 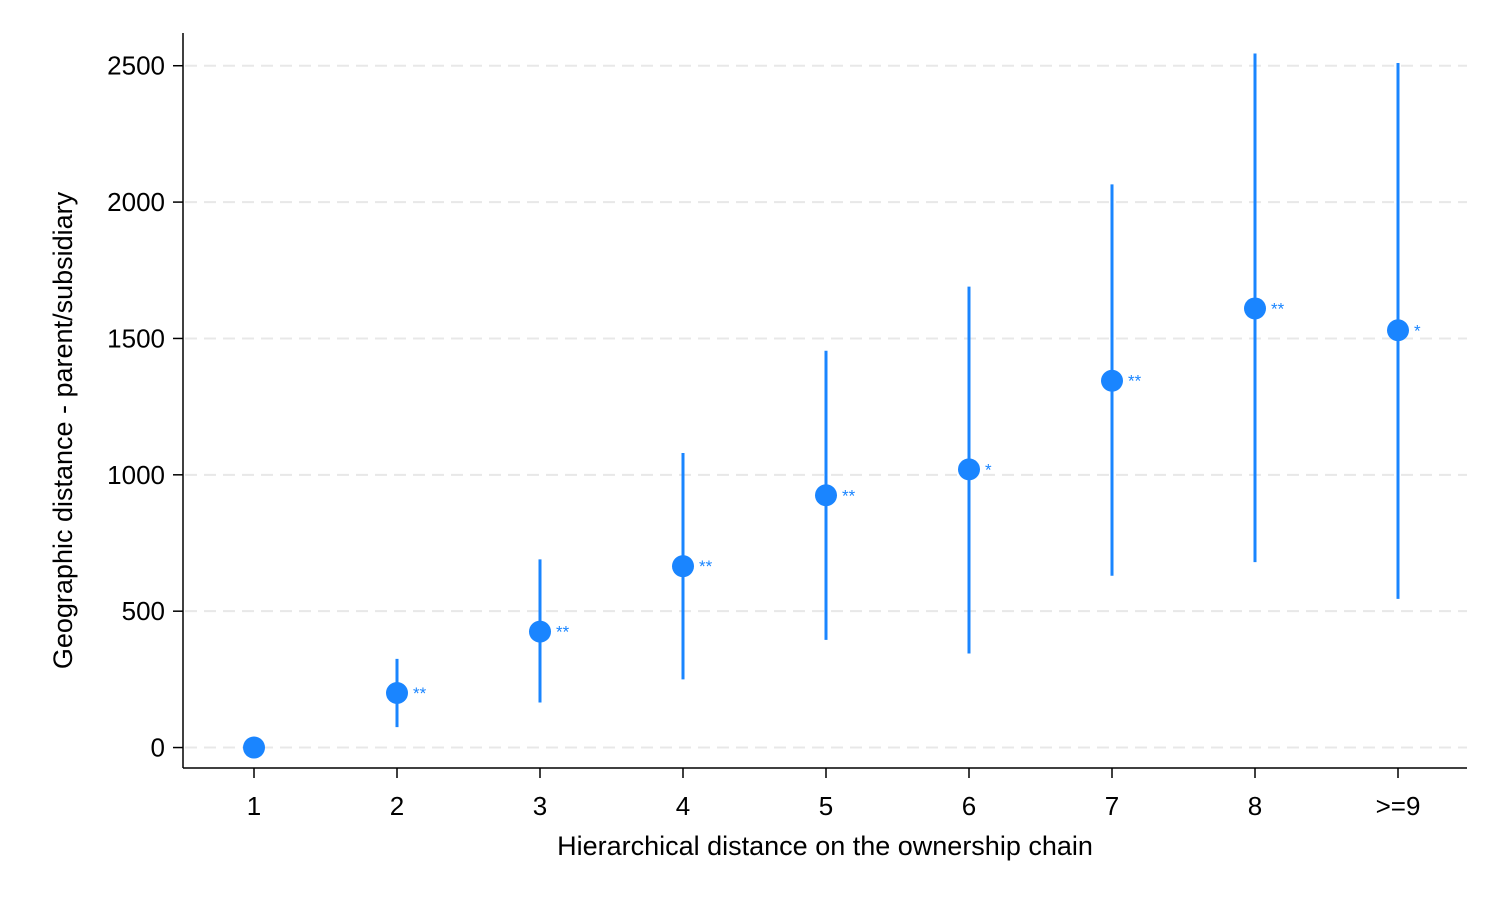 I want to click on x-tick-label: 8, so click(x=1255, y=806).